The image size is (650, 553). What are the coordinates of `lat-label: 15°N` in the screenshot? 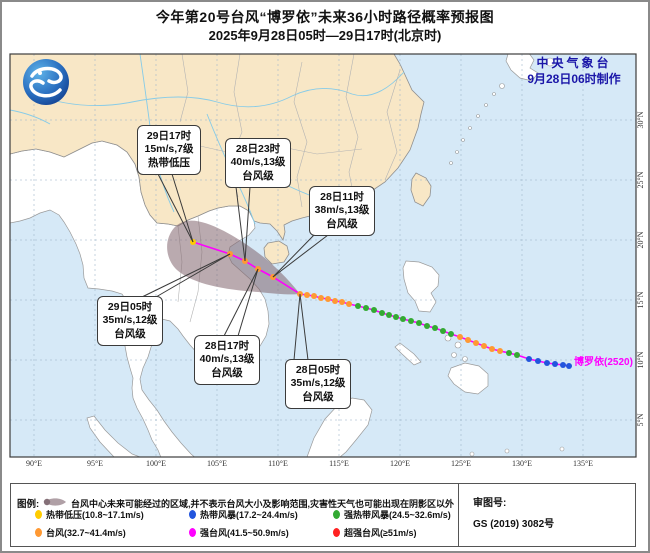 It's located at (640, 299).